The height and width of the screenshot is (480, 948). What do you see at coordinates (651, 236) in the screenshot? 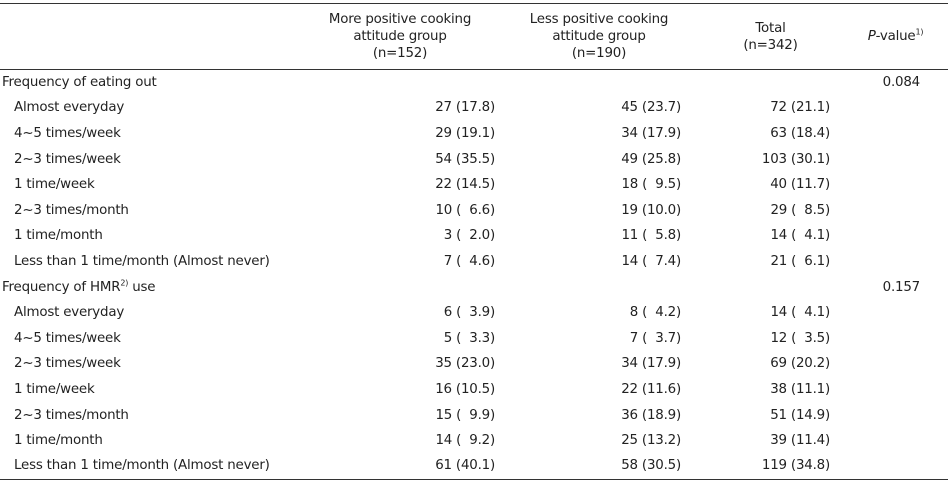
I see `cell-less-positive: 11 ( 5.8)` at bounding box center [651, 236].